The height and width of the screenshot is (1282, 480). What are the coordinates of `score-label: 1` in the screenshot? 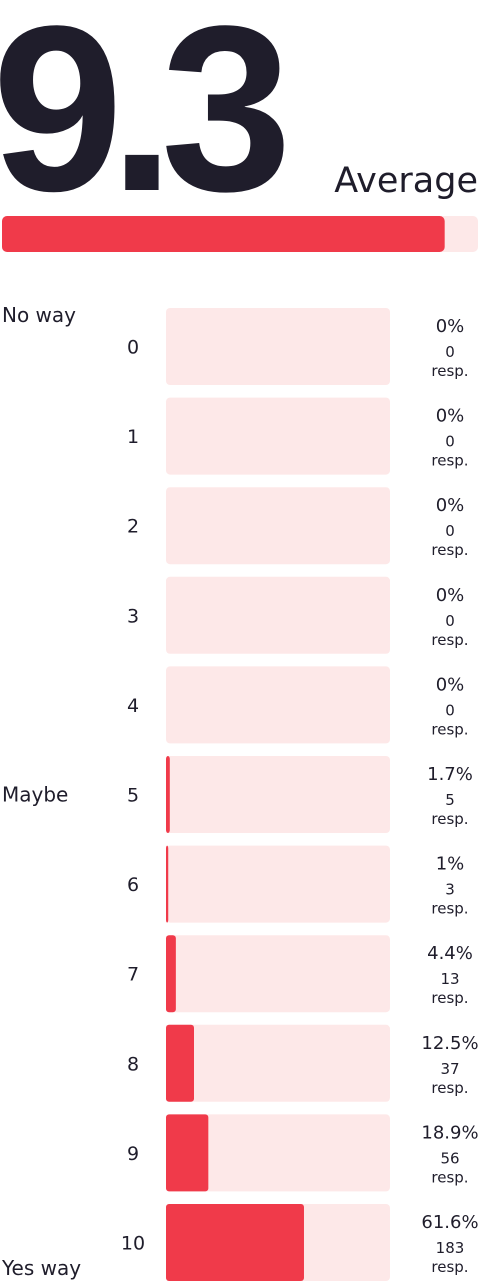 It's located at (133, 437).